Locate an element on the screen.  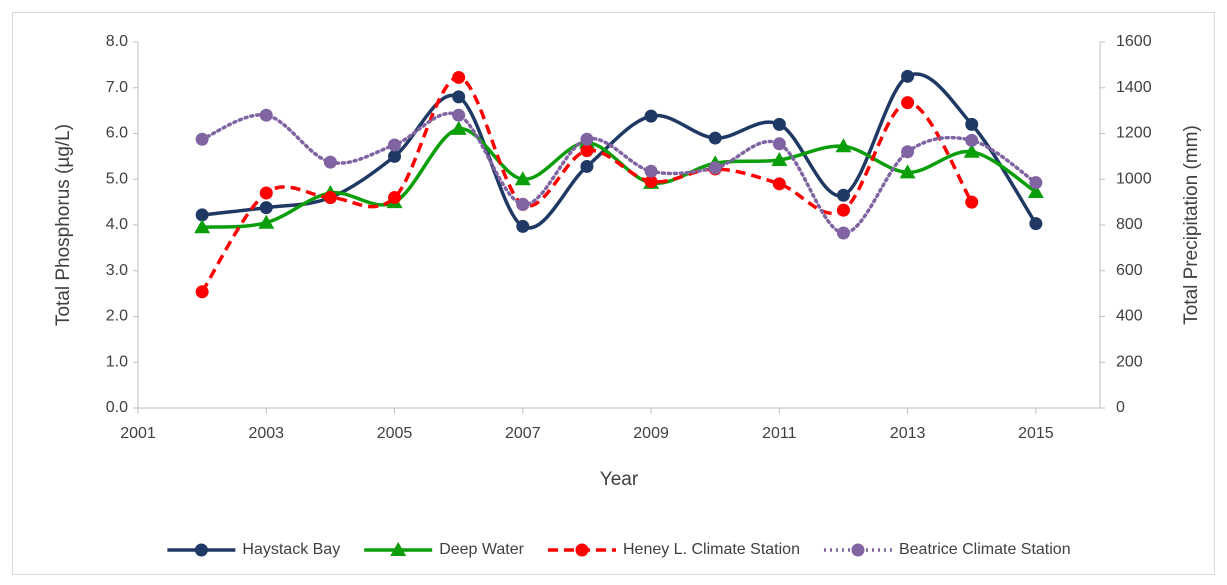
y-tick-label: 2.0 is located at coordinates (117, 316).